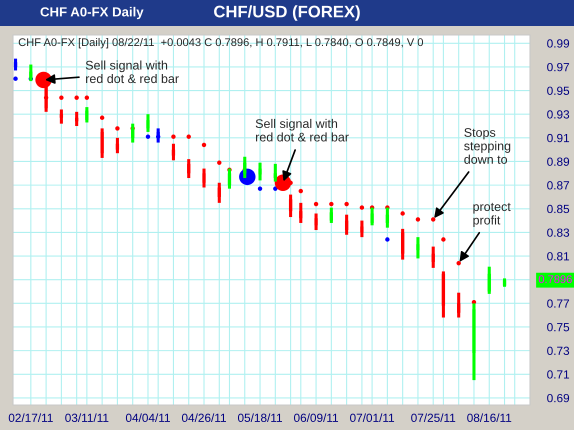 The height and width of the screenshot is (430, 574). Describe the element at coordinates (487, 146) in the screenshot. I see `annotation: Stops stepping down to` at that location.